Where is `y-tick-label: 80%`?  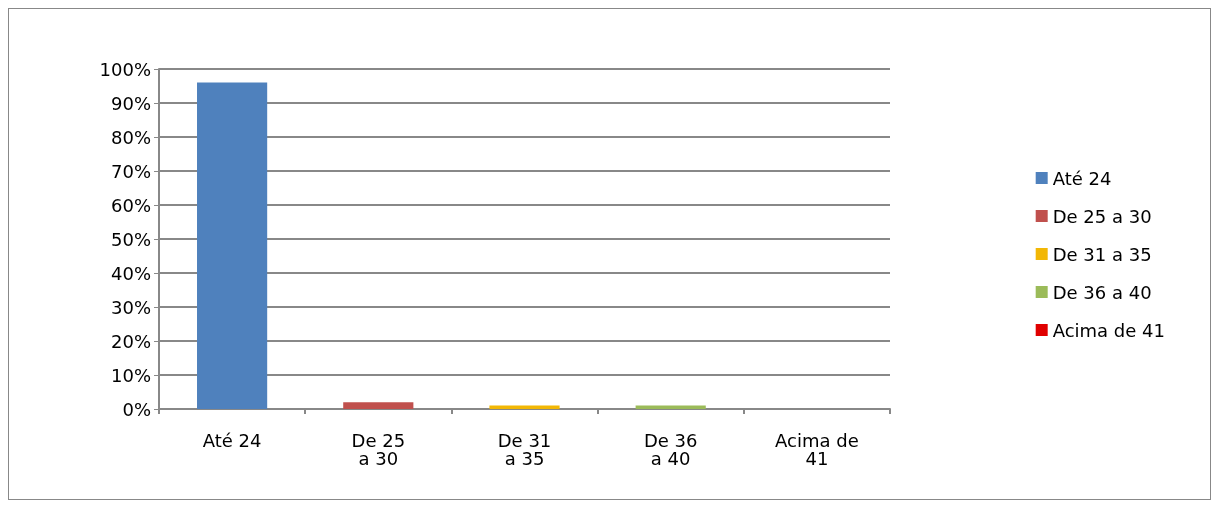 y-tick-label: 80% is located at coordinates (130, 137).